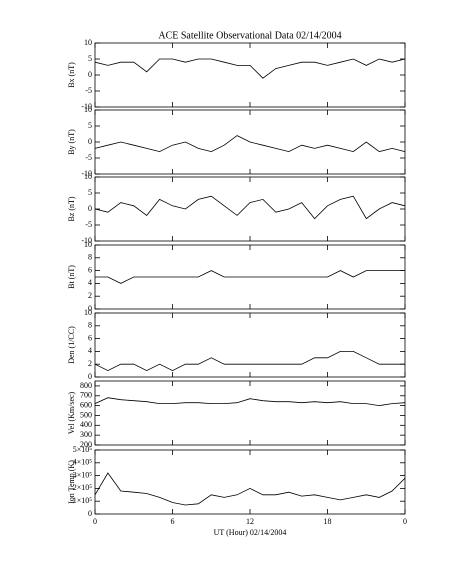 The height and width of the screenshot is (566, 453). I want to click on y-tick-label: 1×10⁵, so click(83, 500).